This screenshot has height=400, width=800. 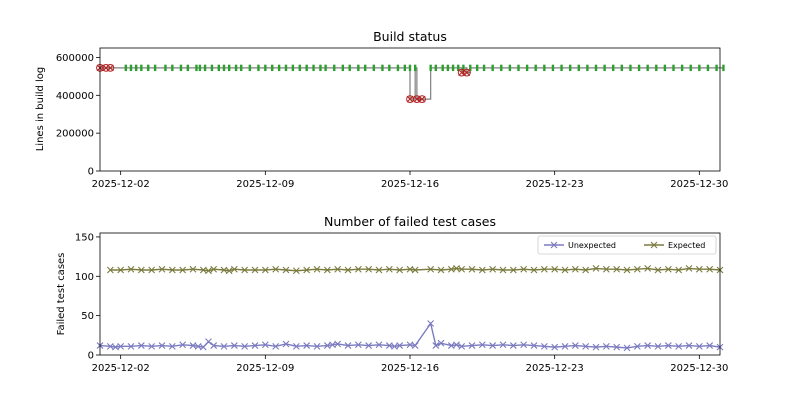 What do you see at coordinates (265, 368) in the screenshot?
I see `x-tick-label: 2025-12-09` at bounding box center [265, 368].